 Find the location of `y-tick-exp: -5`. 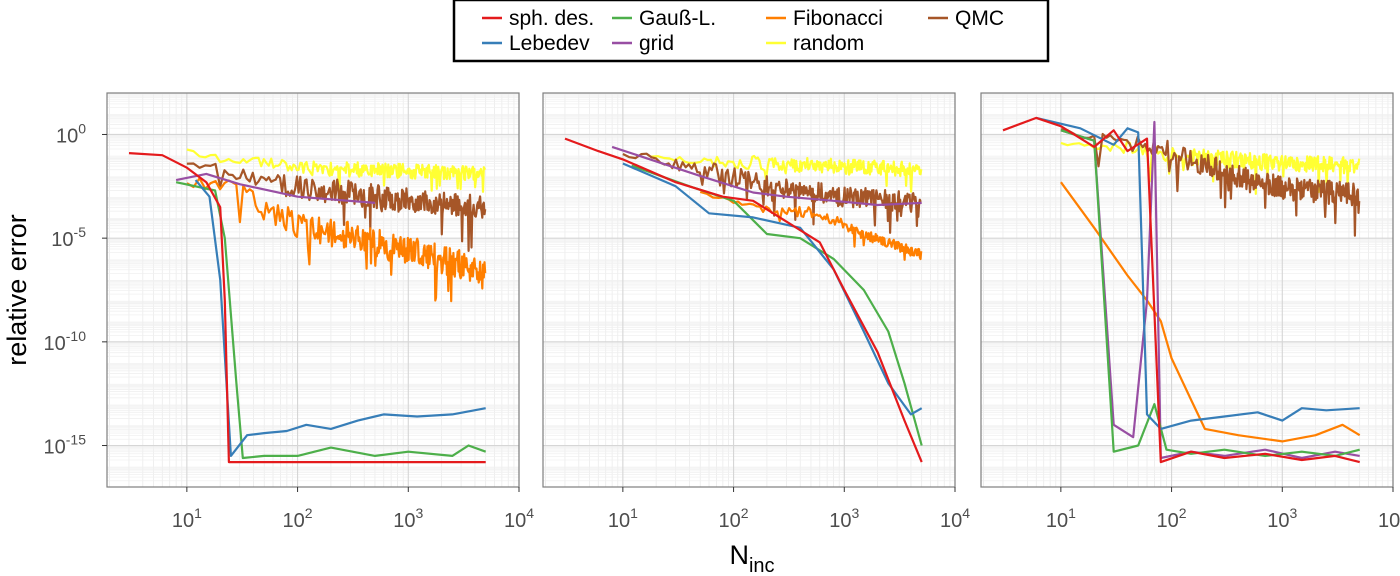

y-tick-exp: -5 is located at coordinates (80, 232).